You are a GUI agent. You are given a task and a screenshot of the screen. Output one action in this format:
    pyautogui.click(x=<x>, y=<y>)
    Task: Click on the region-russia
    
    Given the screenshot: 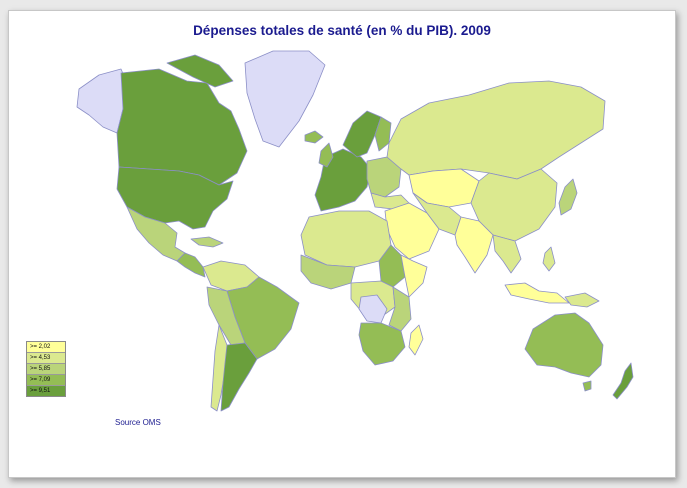 What is the action you would take?
    pyautogui.click(x=496, y=130)
    